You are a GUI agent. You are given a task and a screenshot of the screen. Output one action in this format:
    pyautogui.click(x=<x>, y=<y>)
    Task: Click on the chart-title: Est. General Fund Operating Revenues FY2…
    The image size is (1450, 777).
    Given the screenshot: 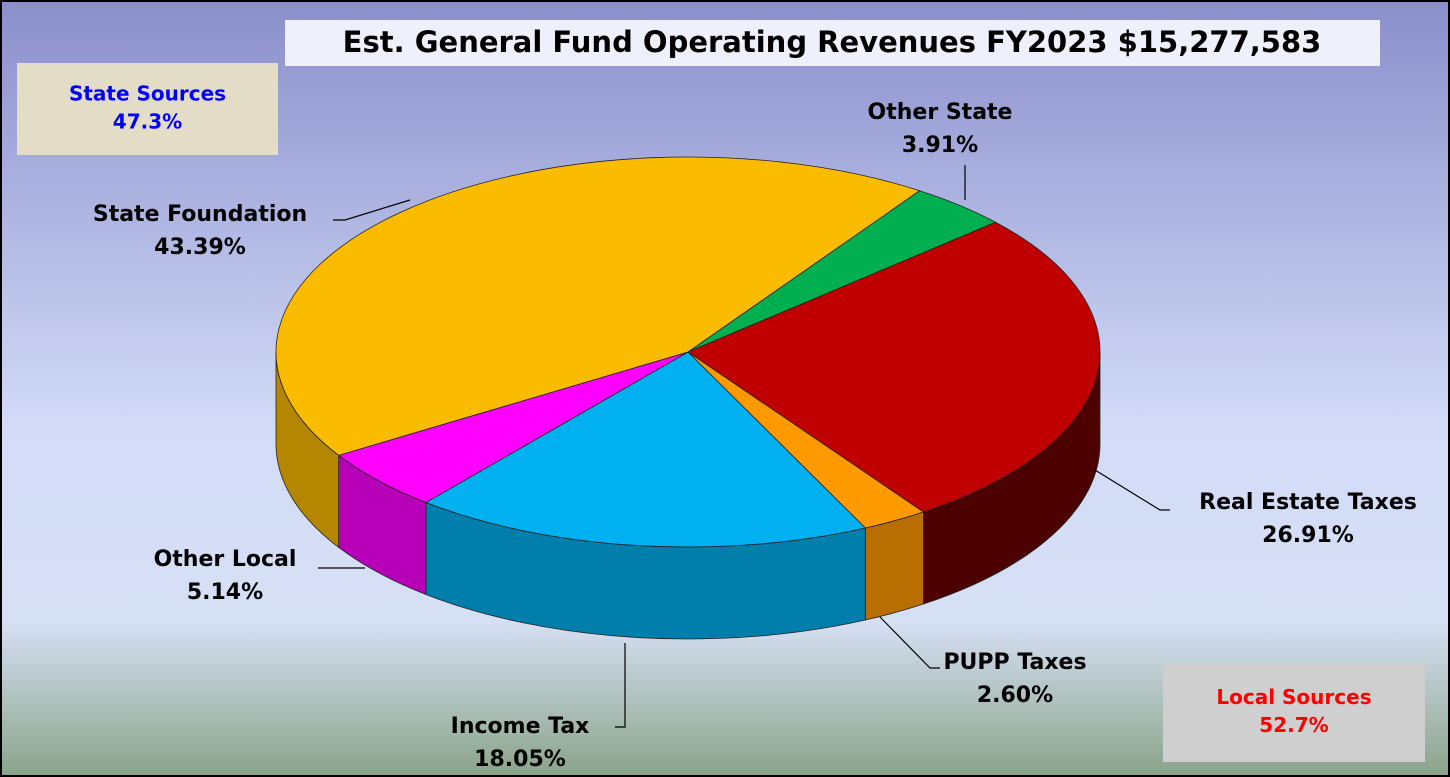 What is the action you would take?
    pyautogui.click(x=832, y=42)
    